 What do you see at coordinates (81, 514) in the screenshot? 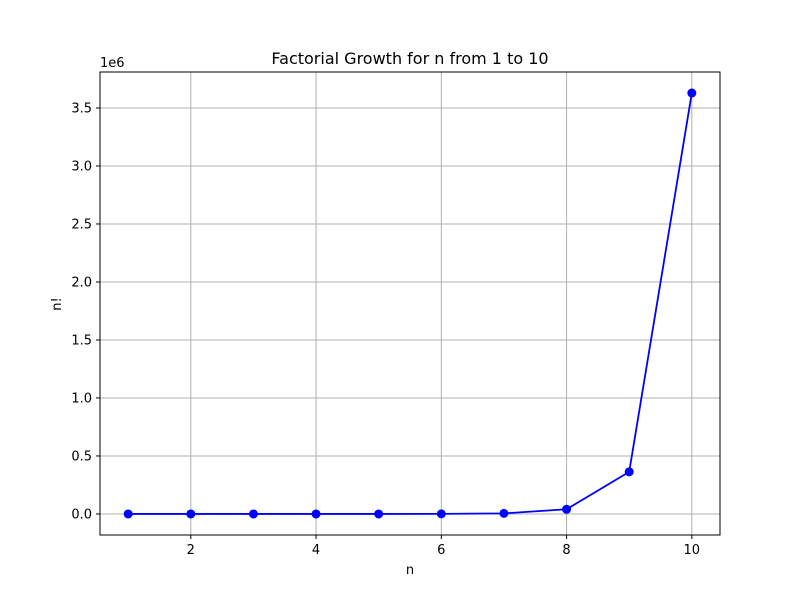
I see `y-tick-label: 0.0` at bounding box center [81, 514].